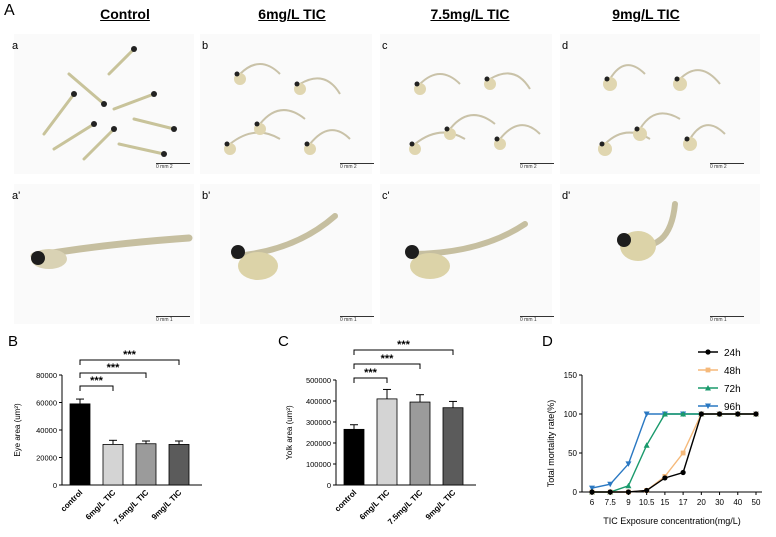  What do you see at coordinates (289, 432) in the screenshot?
I see `y-axis-label: Yolk area (um²)` at bounding box center [289, 432].